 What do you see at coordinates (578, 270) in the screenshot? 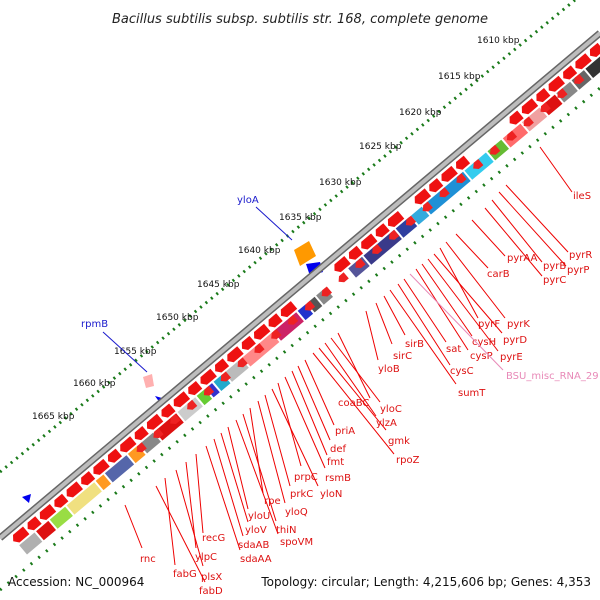
I see `gene-label: pyrP` at bounding box center [578, 270].